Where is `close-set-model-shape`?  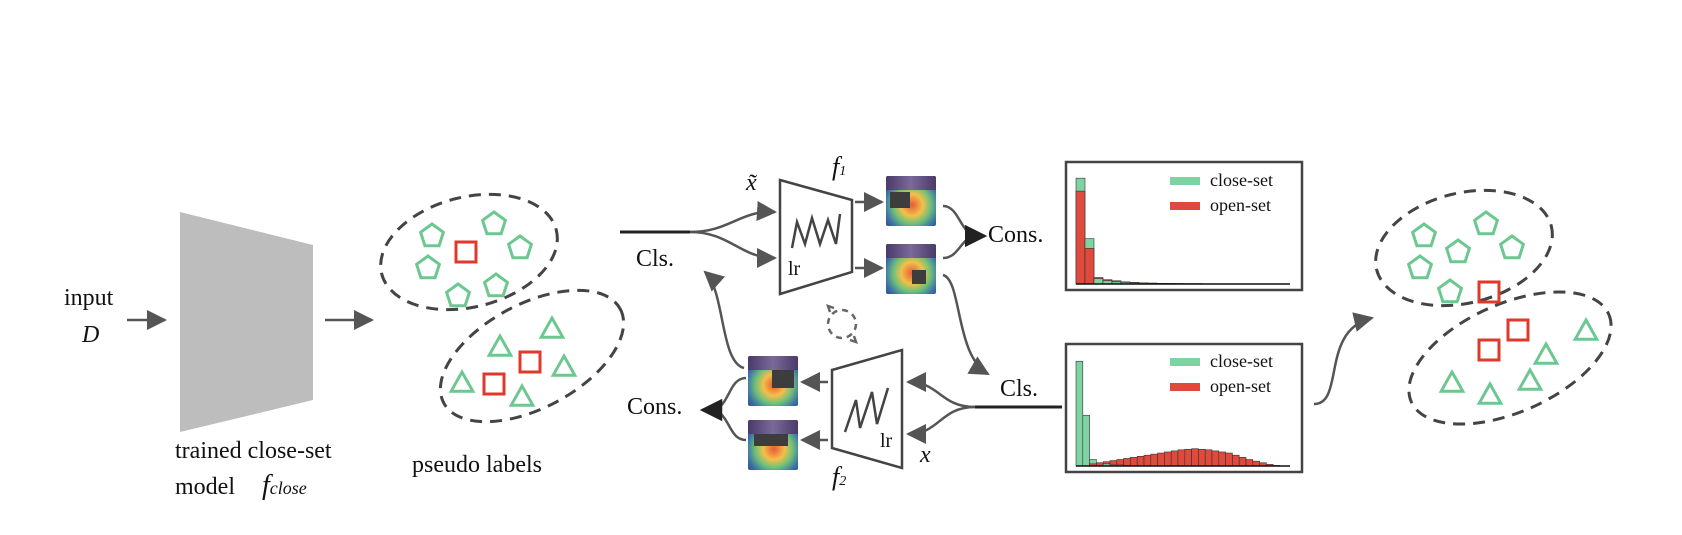 close-set-model-shape is located at coordinates (246, 322).